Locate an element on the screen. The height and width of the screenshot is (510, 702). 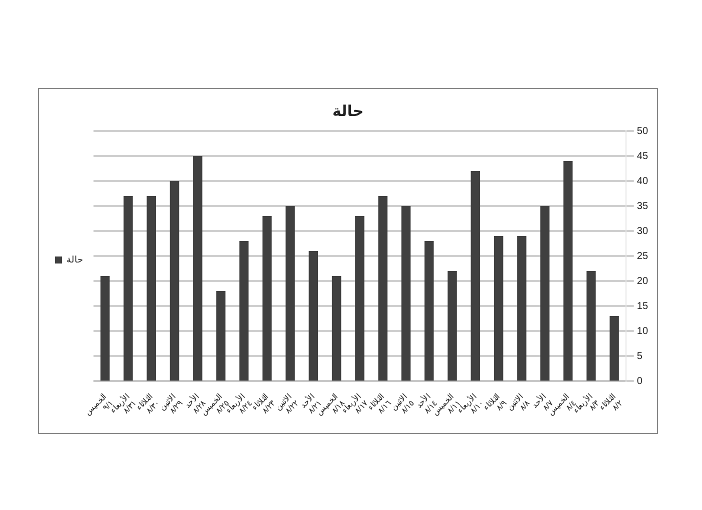
y-tick-label: 25 is located at coordinates (642, 256).